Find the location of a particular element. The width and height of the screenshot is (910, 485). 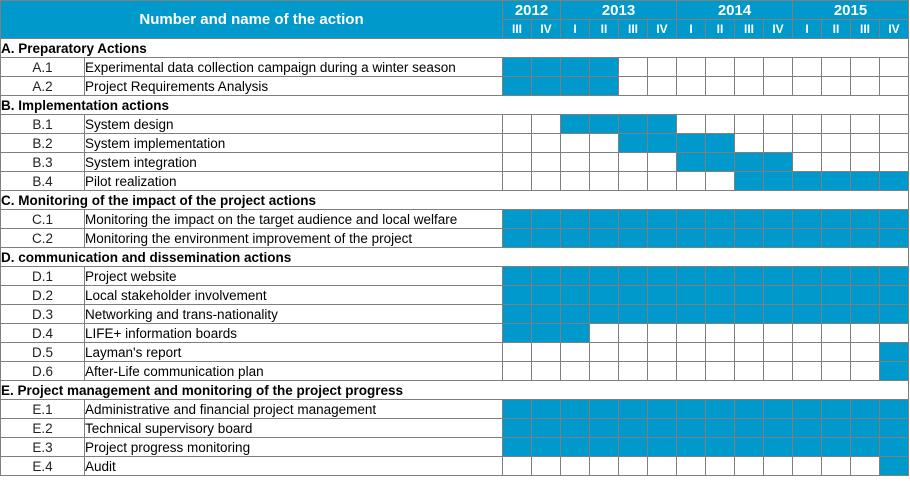

action-name: Project website is located at coordinates (293, 276).